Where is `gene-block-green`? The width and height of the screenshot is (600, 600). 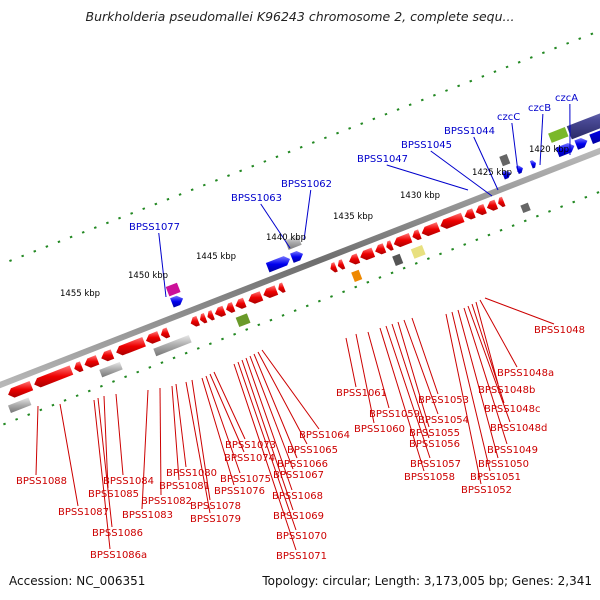
gene-block-green is located at coordinates (558, 135).